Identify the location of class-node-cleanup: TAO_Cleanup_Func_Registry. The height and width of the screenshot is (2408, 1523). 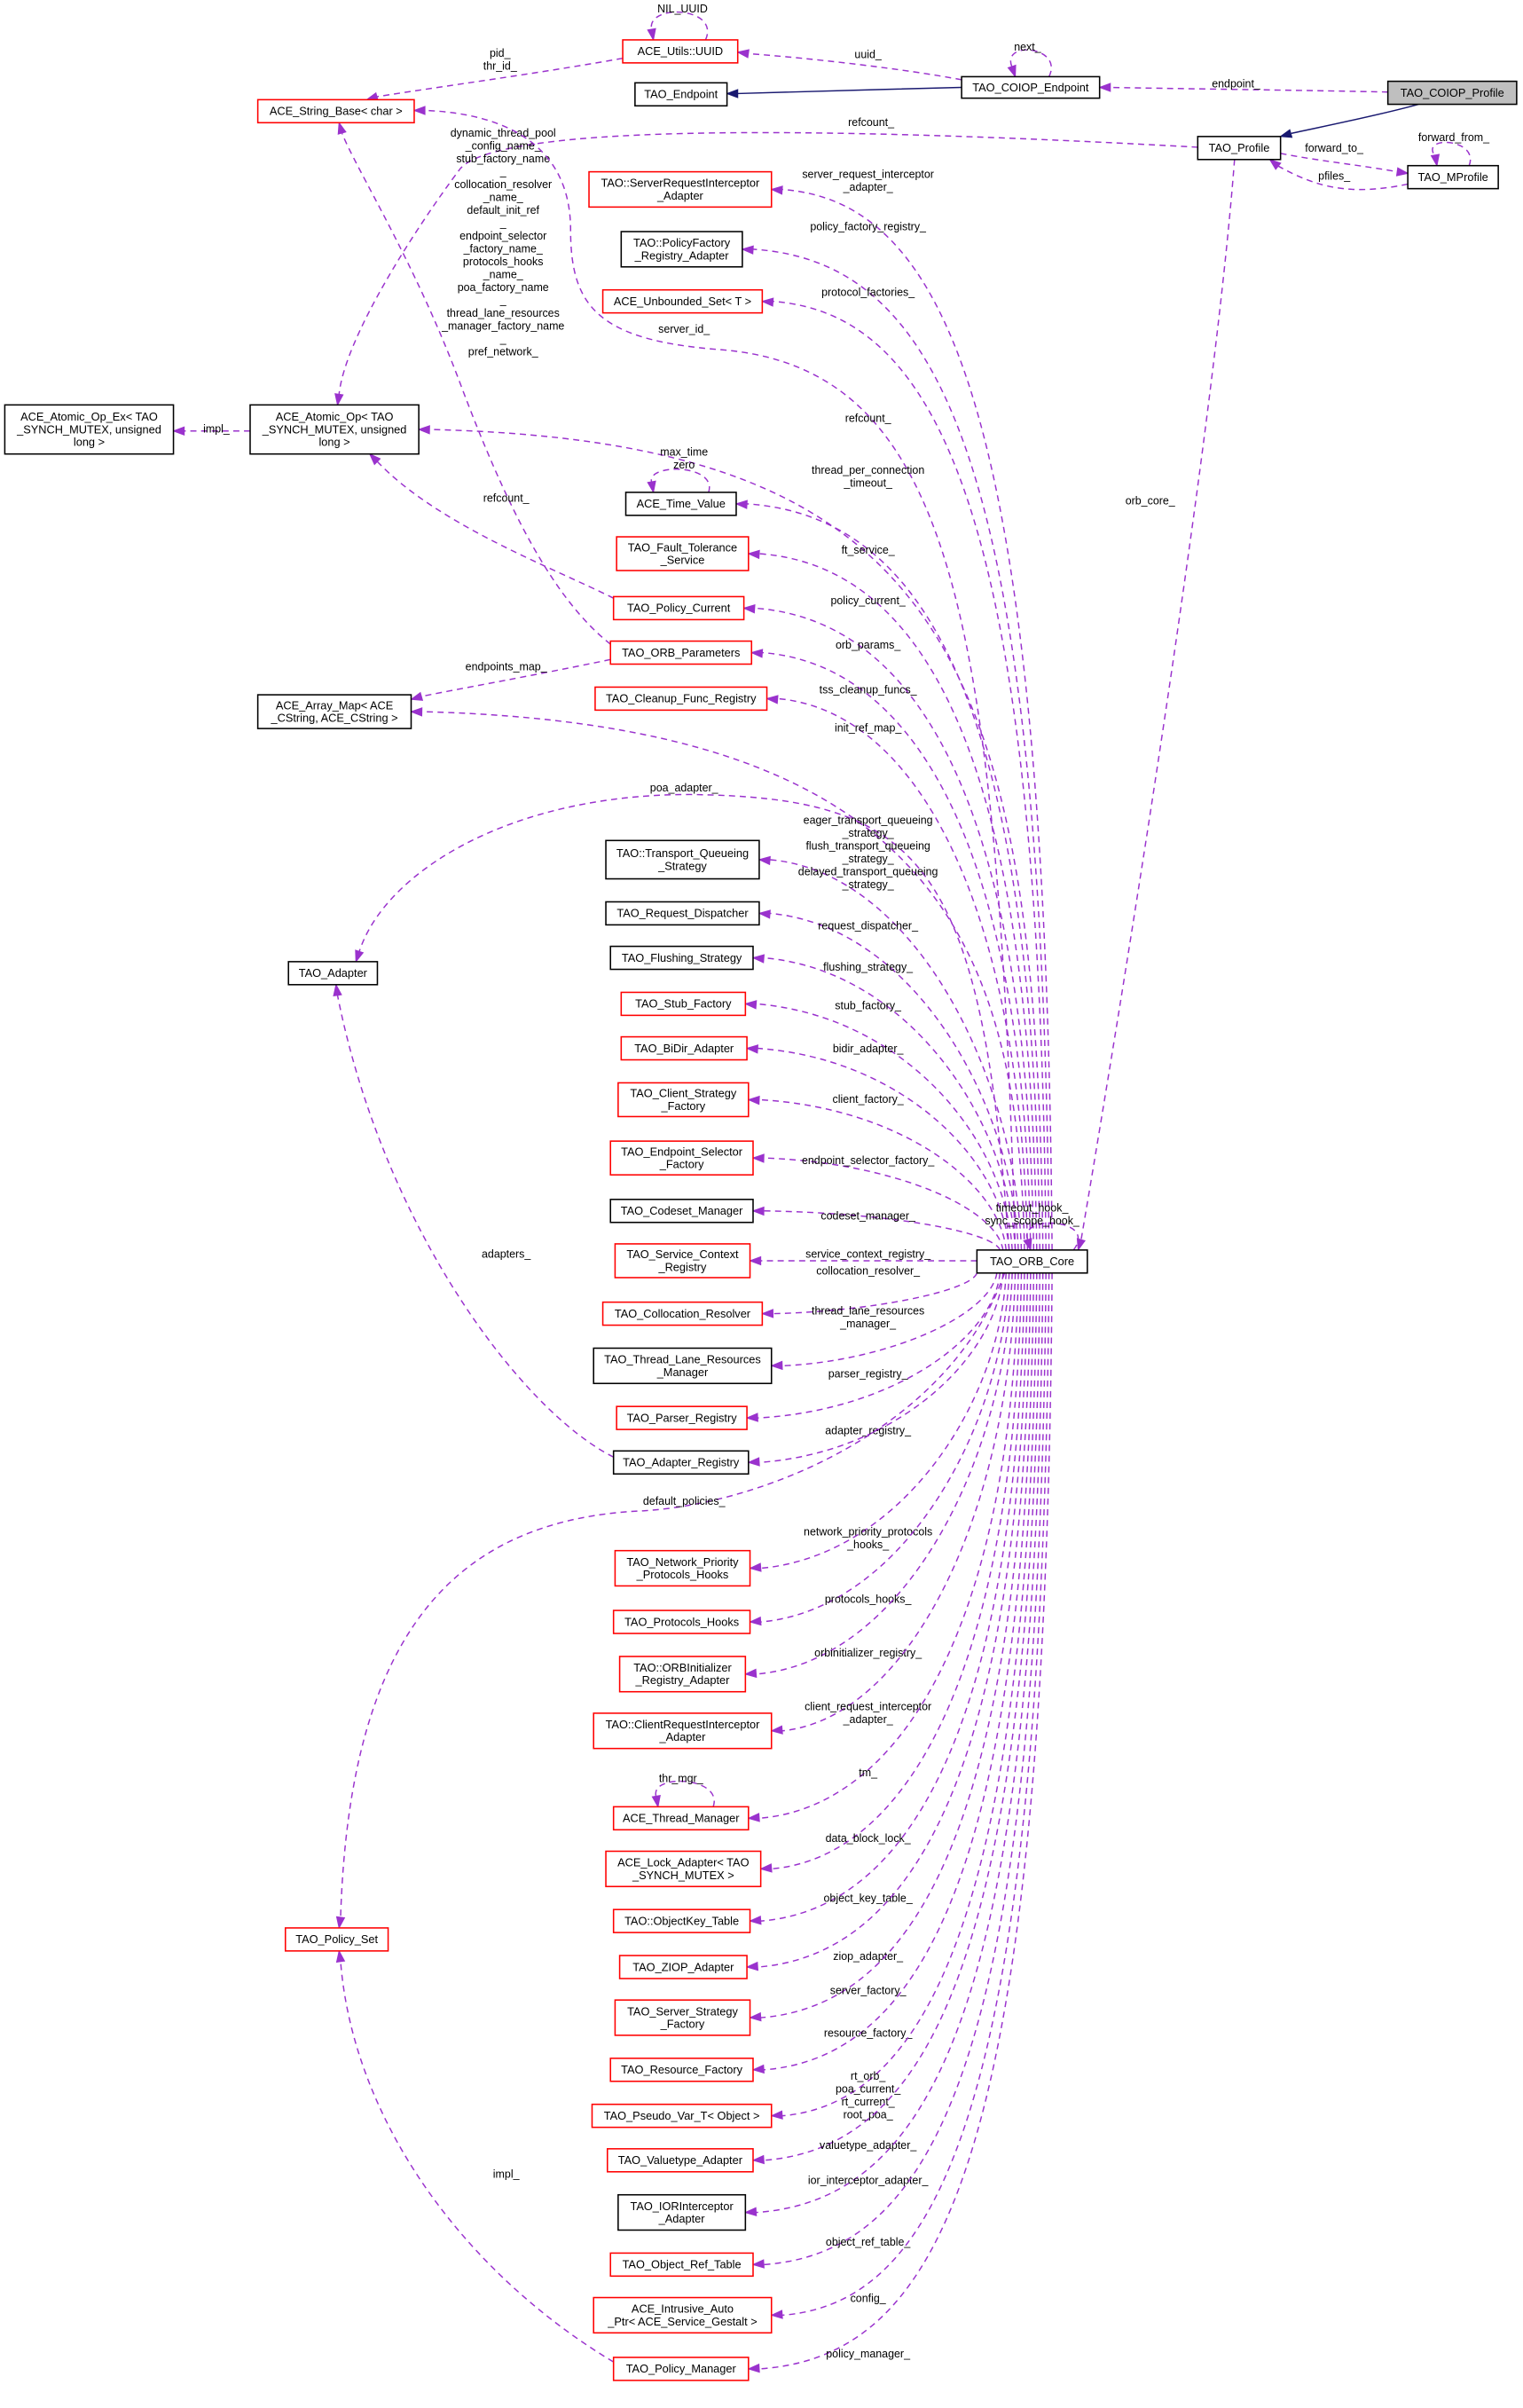
(681, 699).